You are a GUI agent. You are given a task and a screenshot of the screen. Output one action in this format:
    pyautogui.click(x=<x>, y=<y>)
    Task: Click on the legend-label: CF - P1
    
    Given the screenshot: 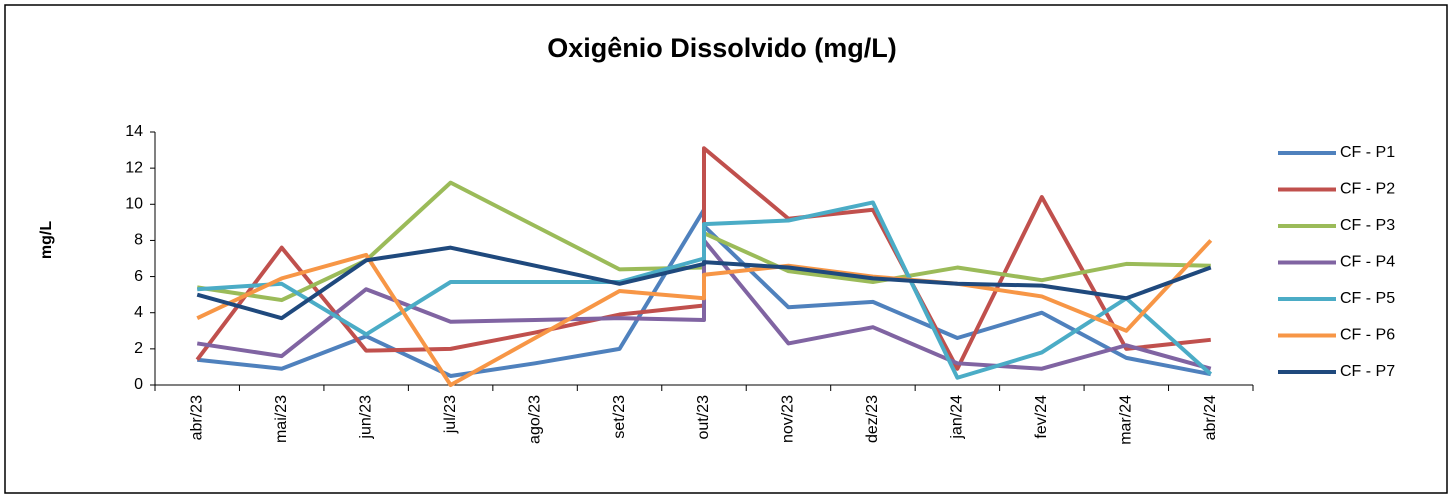 What is the action you would take?
    pyautogui.click(x=1367, y=152)
    